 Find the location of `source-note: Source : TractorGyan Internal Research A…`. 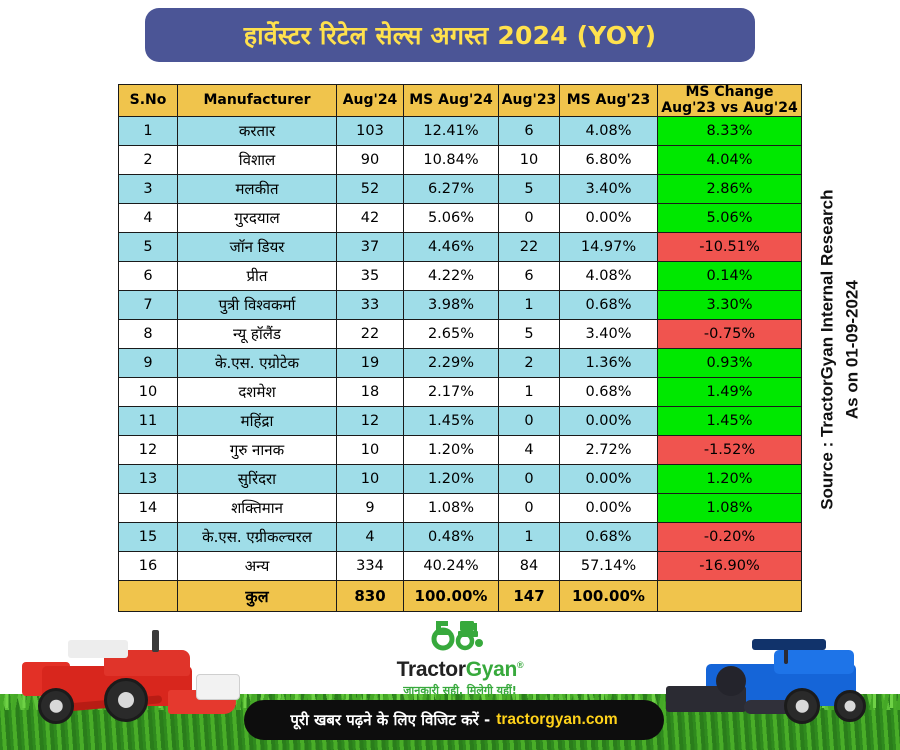

source-note: Source : TractorGyan Internal Research A… is located at coordinates (840, 350).